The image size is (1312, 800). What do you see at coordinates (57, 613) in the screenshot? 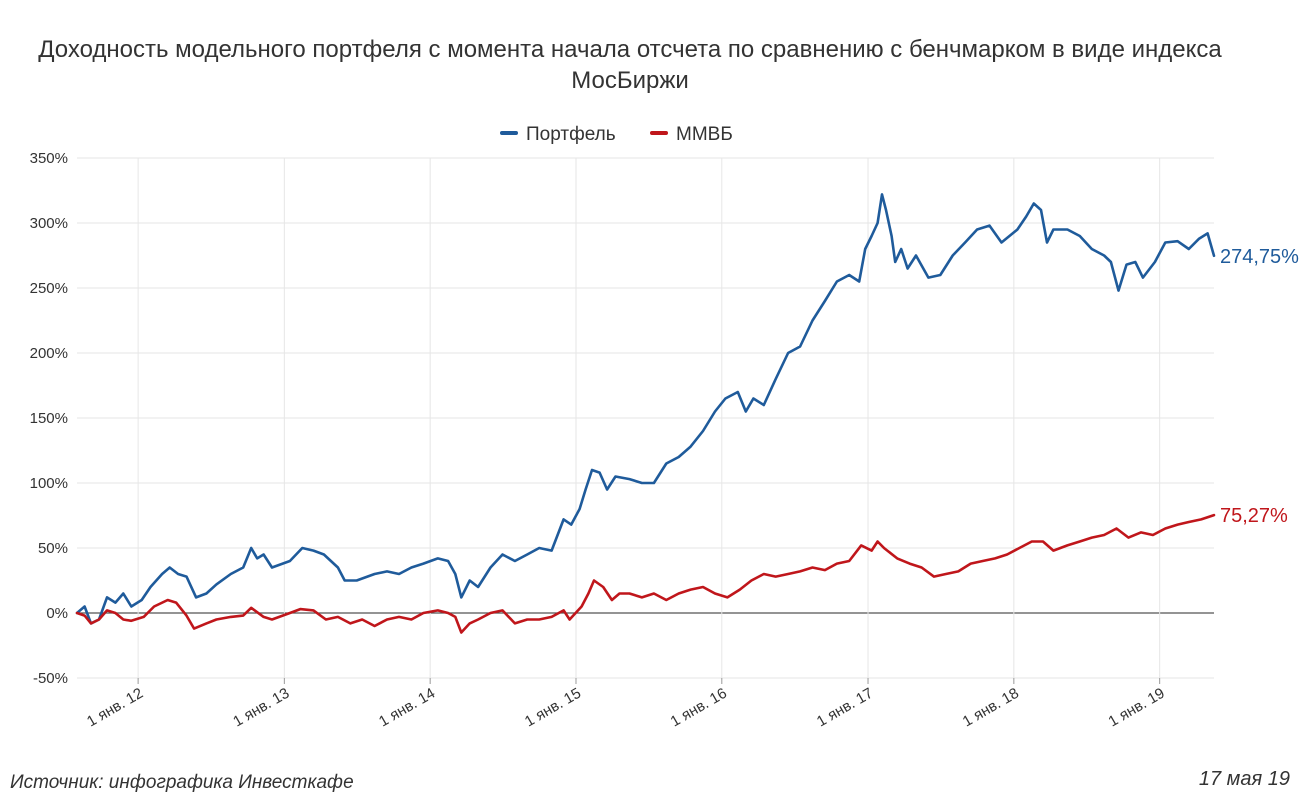
I see `y-tick-label: 0%` at bounding box center [57, 613].